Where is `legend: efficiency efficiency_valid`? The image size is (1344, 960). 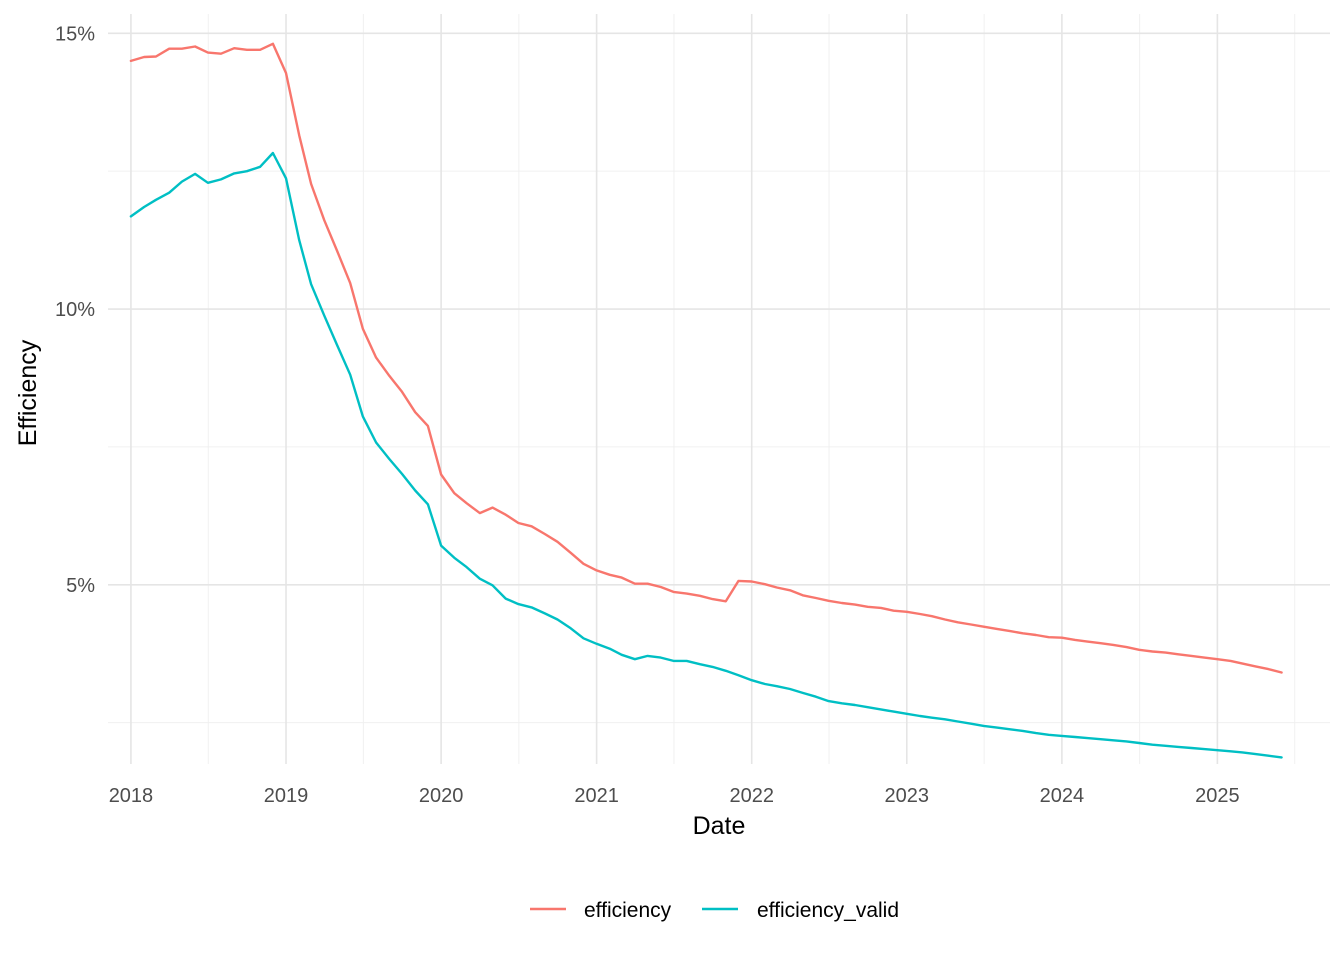
legend: efficiency efficiency_valid is located at coordinates (714, 910).